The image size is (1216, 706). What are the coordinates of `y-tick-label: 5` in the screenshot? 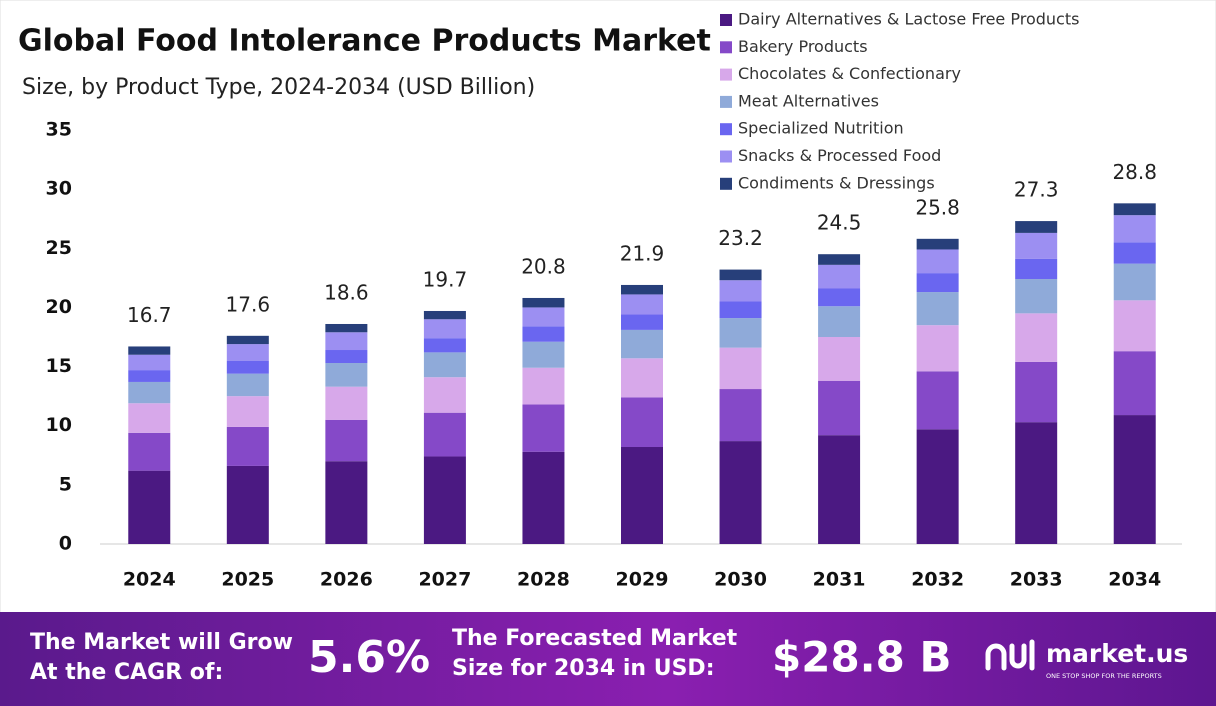 It's located at (65, 484).